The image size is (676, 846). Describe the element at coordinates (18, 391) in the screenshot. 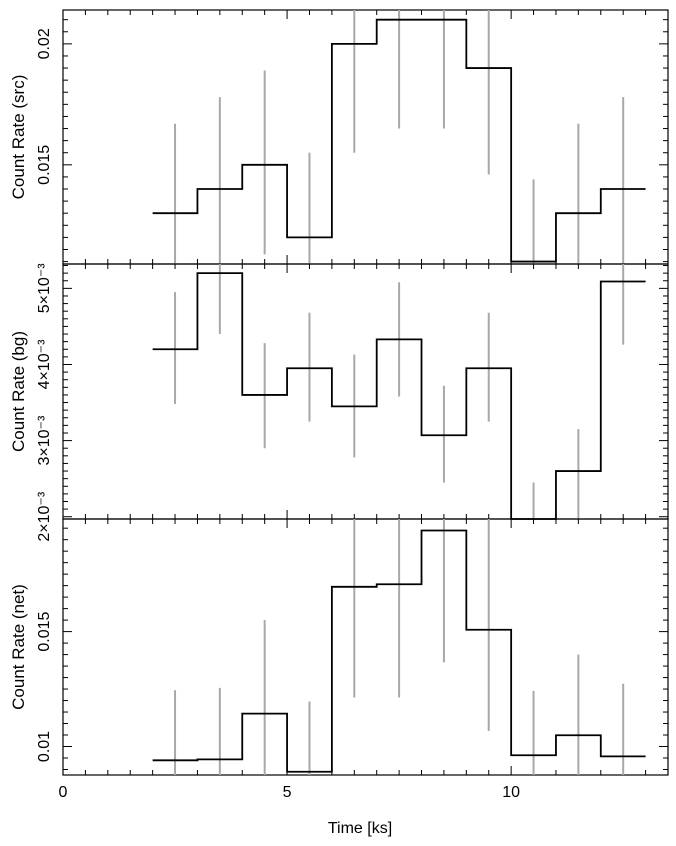

I see `y-axis-label: Count Rate (bg)` at that location.